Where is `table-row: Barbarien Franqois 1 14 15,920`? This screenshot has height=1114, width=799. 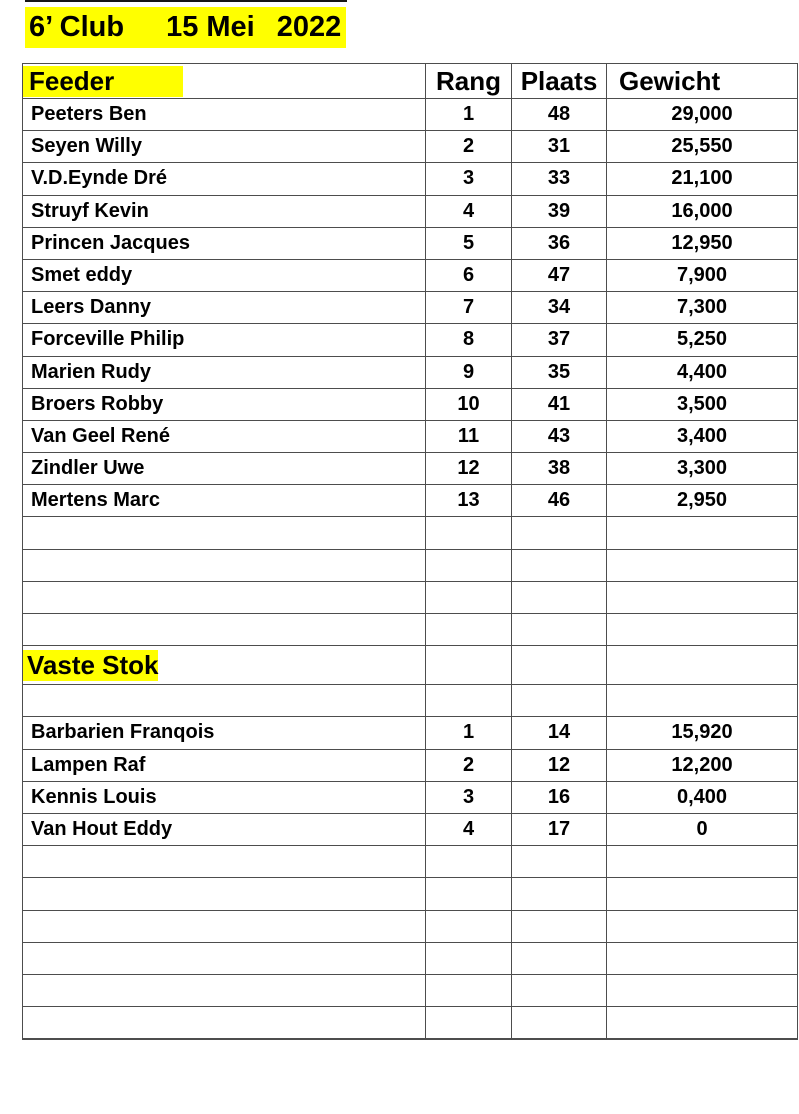 table-row: Barbarien Franqois 1 14 15,920 is located at coordinates (410, 733).